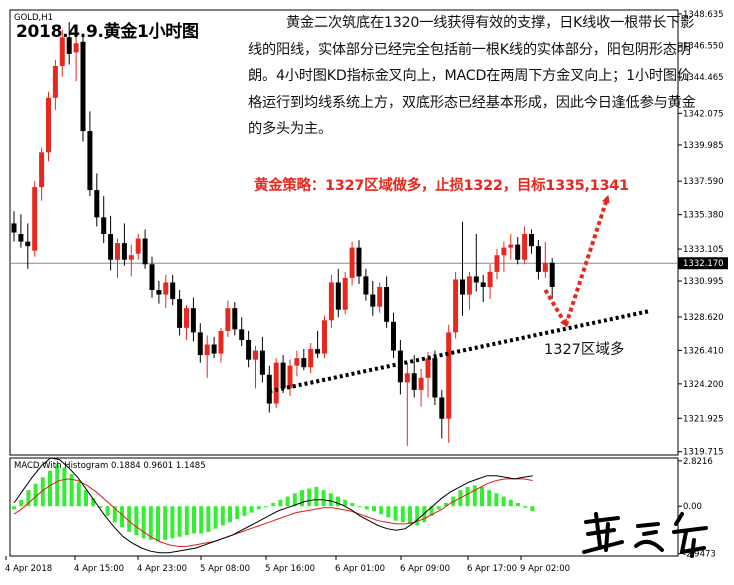 This screenshot has height=585, width=734. I want to click on price-tick-label: 1321.925, so click(703, 419).